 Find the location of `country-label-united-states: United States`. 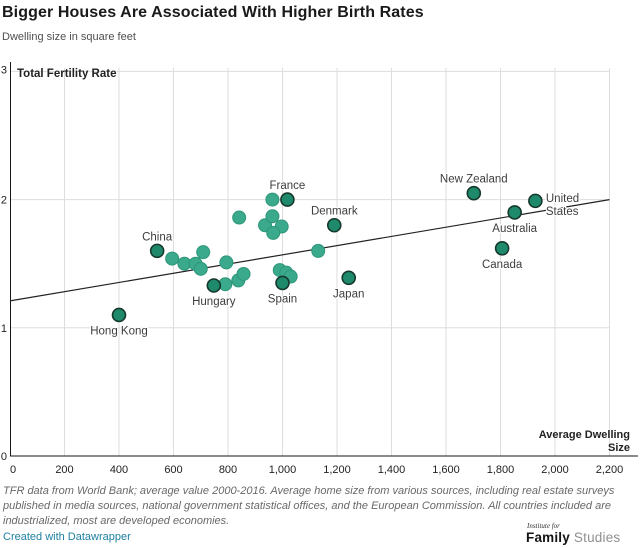

country-label-united-states: United States is located at coordinates (562, 205).